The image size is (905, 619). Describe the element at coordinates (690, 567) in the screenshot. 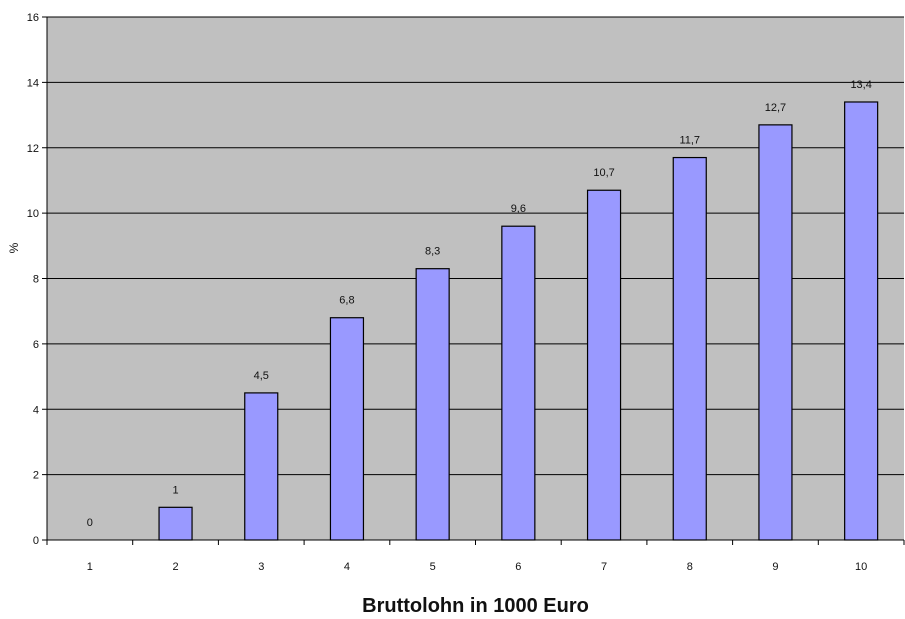

I see `x-tick-label: 8` at that location.